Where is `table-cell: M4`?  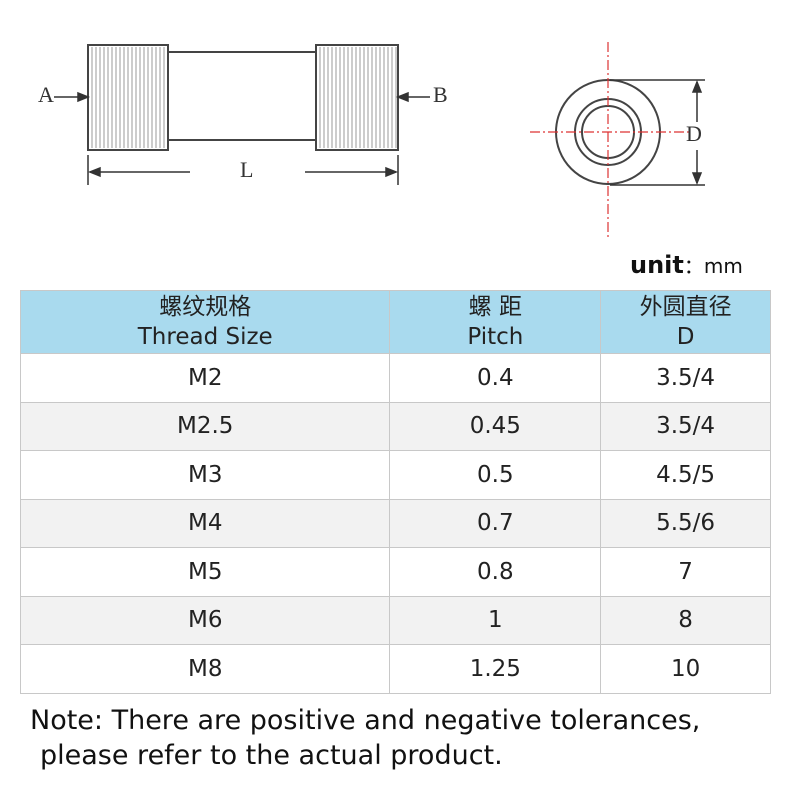
table-cell: M4 is located at coordinates (205, 523).